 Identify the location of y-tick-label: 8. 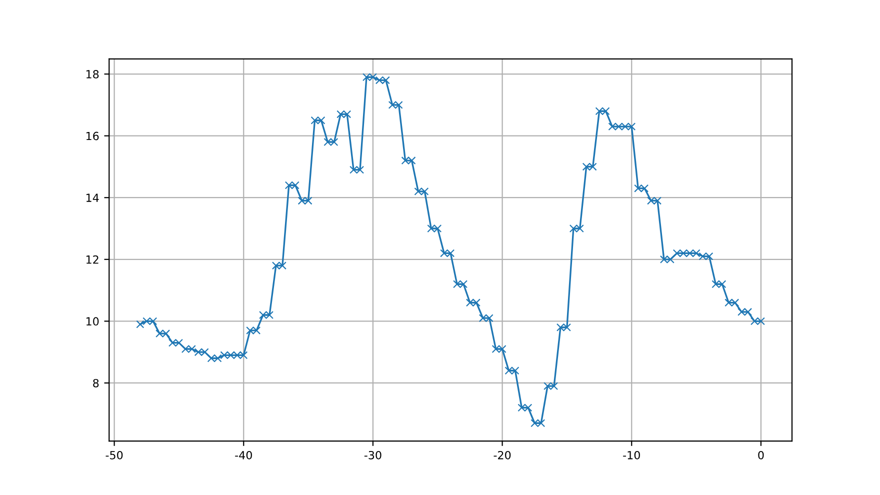
(96, 383).